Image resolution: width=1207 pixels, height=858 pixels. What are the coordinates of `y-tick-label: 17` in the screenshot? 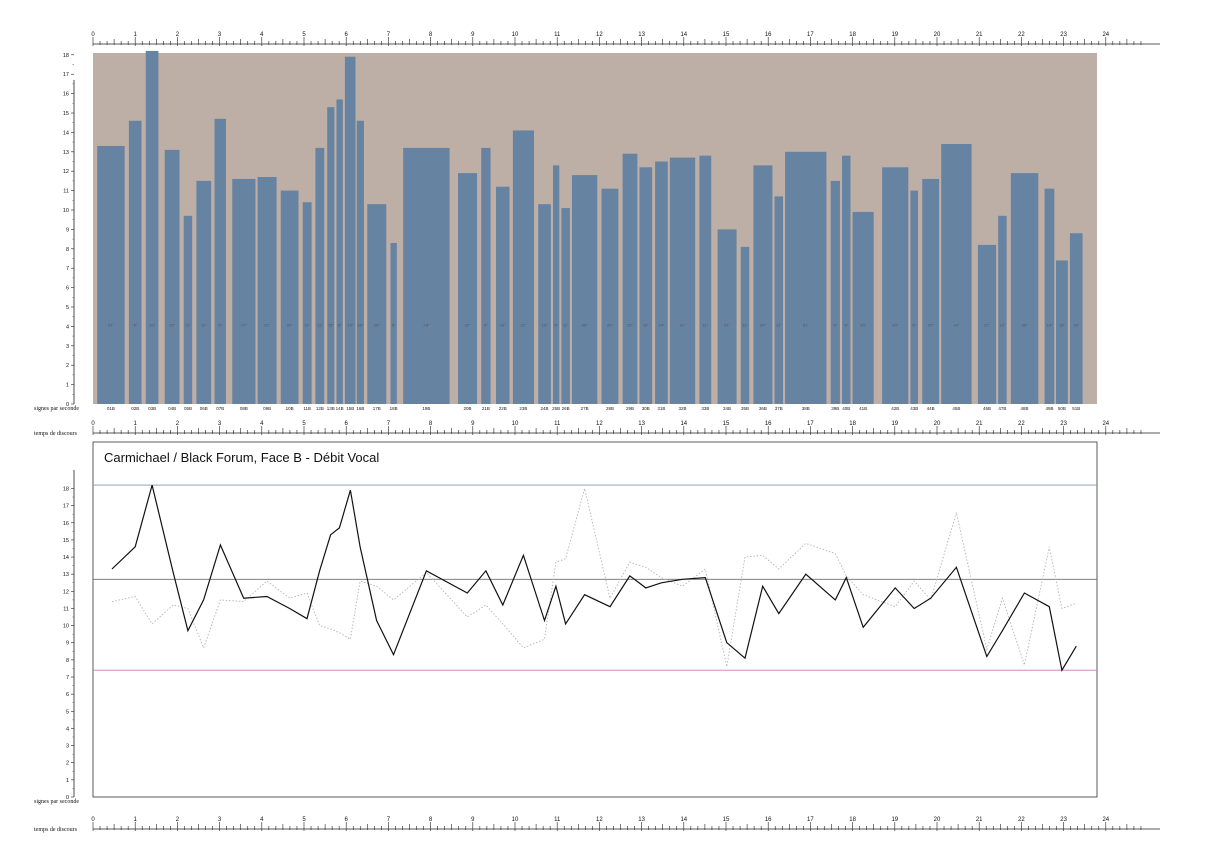 It's located at (66, 75).